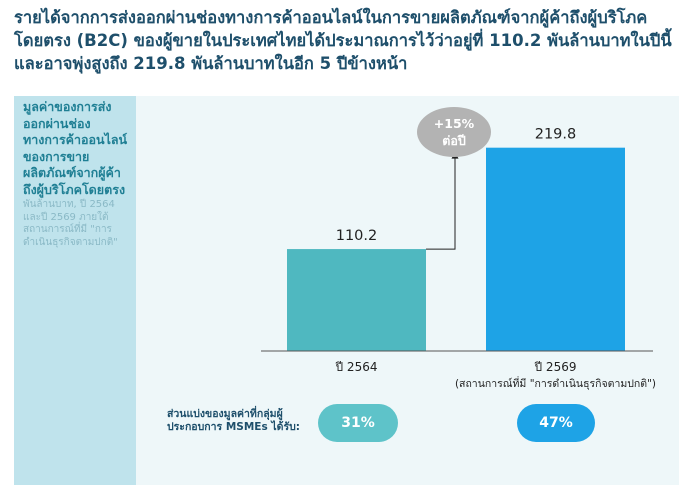  What do you see at coordinates (454, 132) in the screenshot?
I see `growth-bubble` at bounding box center [454, 132].